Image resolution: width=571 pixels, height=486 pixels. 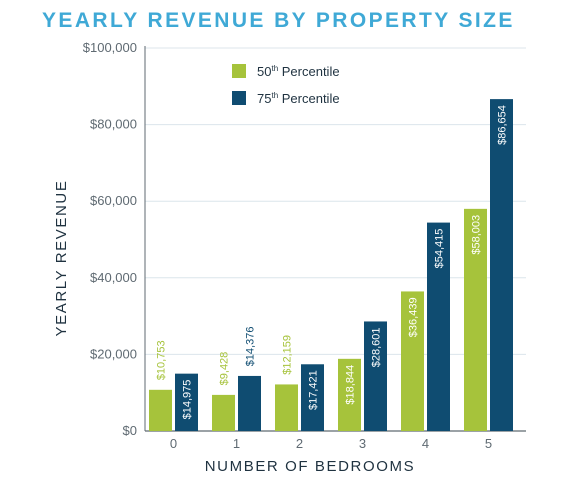 I want to click on chart-title: YEARLY REVENUE BY PROPERTY SIZE, so click(x=278, y=20).